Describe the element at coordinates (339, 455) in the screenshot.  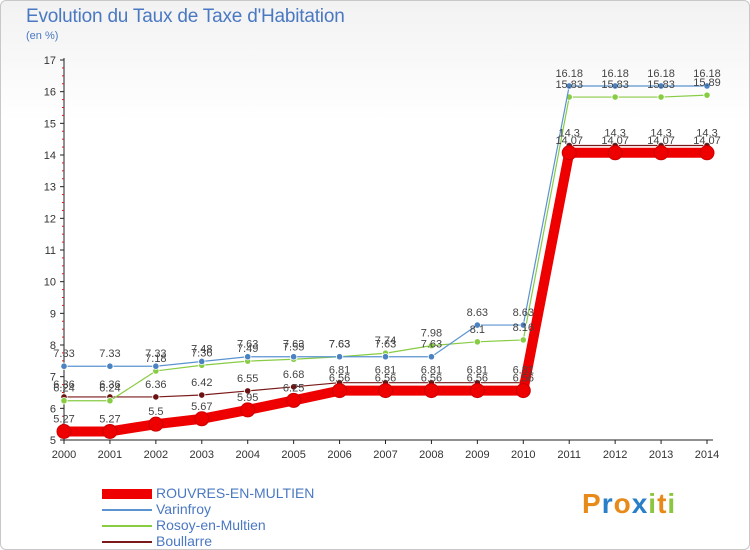
I see `x-tick-label: 2006` at that location.